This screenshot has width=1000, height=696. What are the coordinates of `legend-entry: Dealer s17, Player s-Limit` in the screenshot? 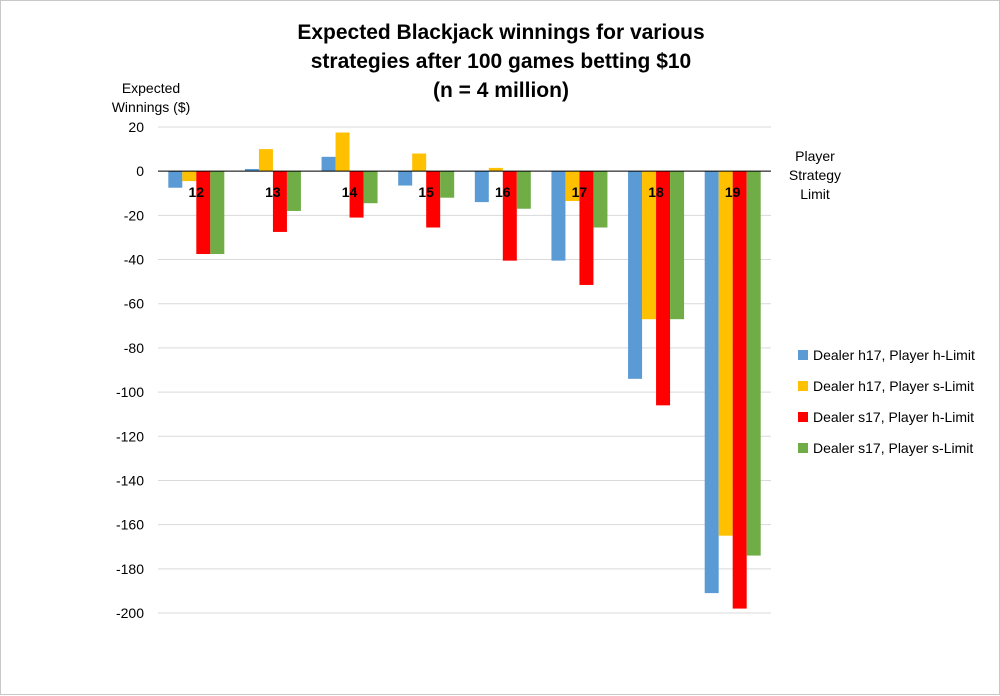 It's located at (893, 448).